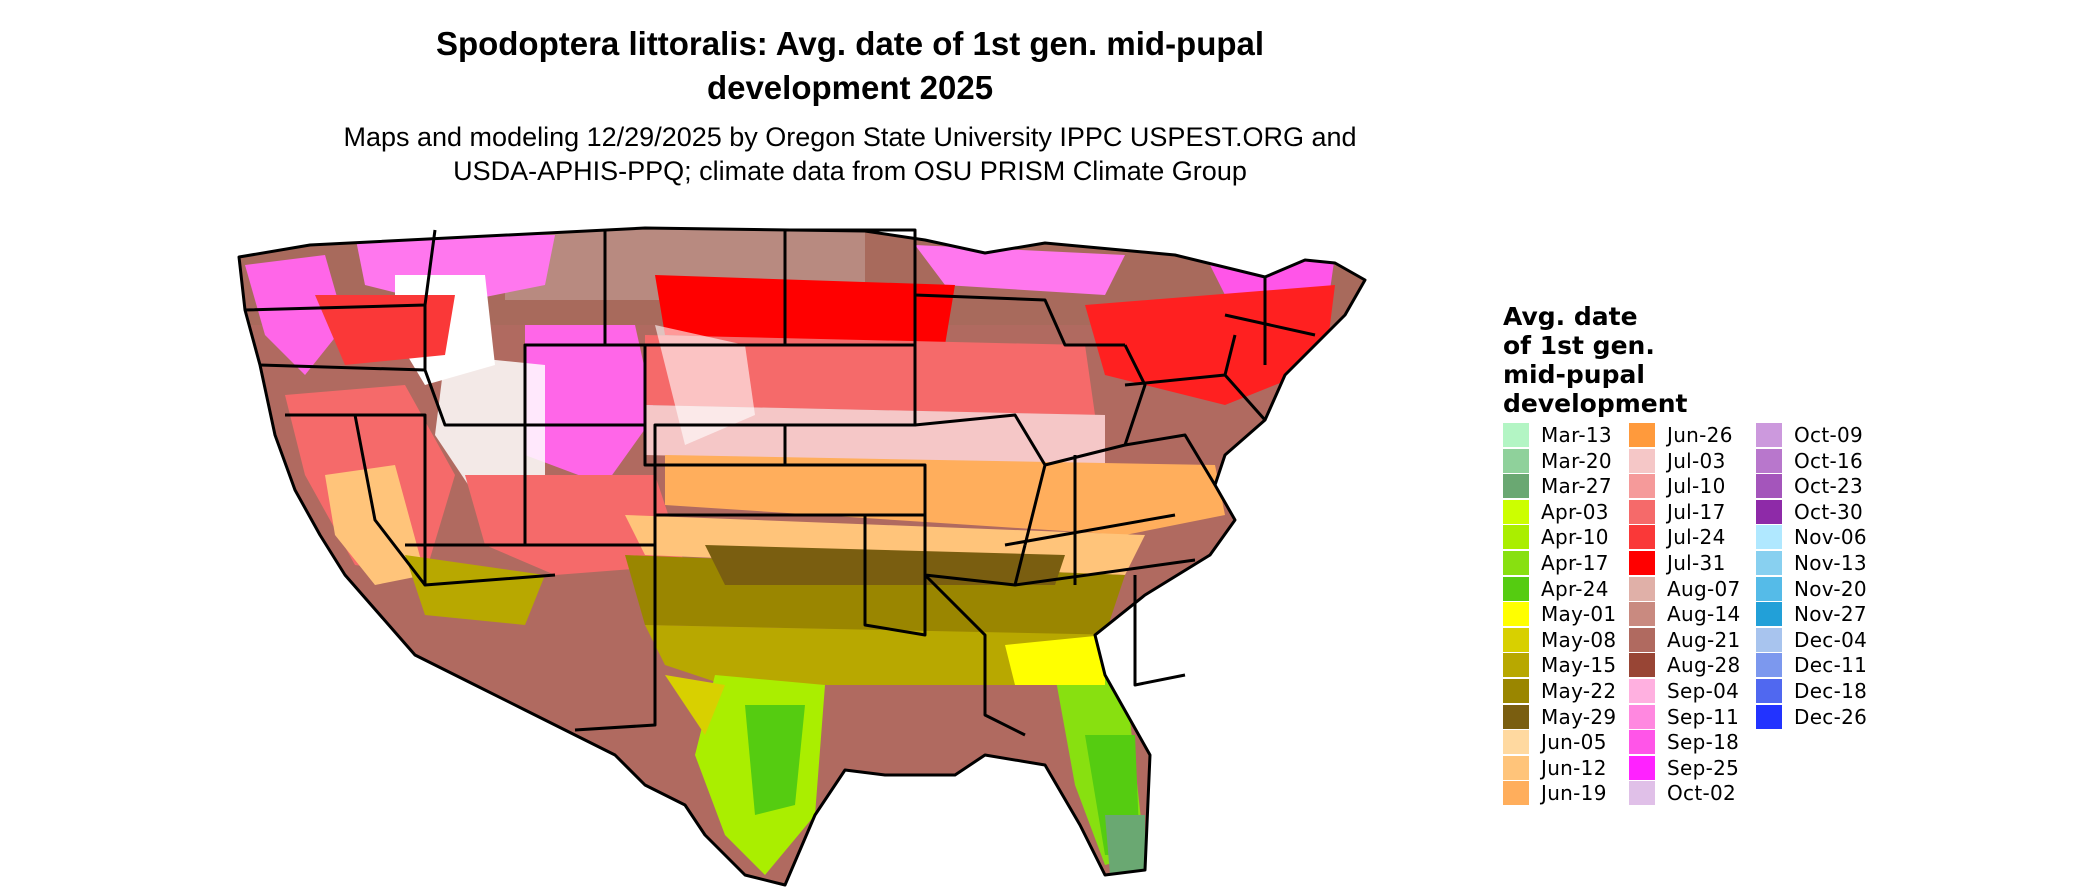 The image size is (2100, 895). I want to click on legend-label: Jun-12, so click(1574, 767).